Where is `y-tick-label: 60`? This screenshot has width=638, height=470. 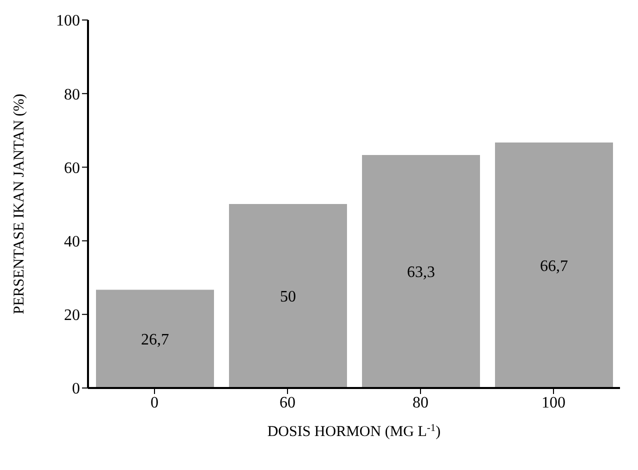 y-tick-label: 60 is located at coordinates (72, 168).